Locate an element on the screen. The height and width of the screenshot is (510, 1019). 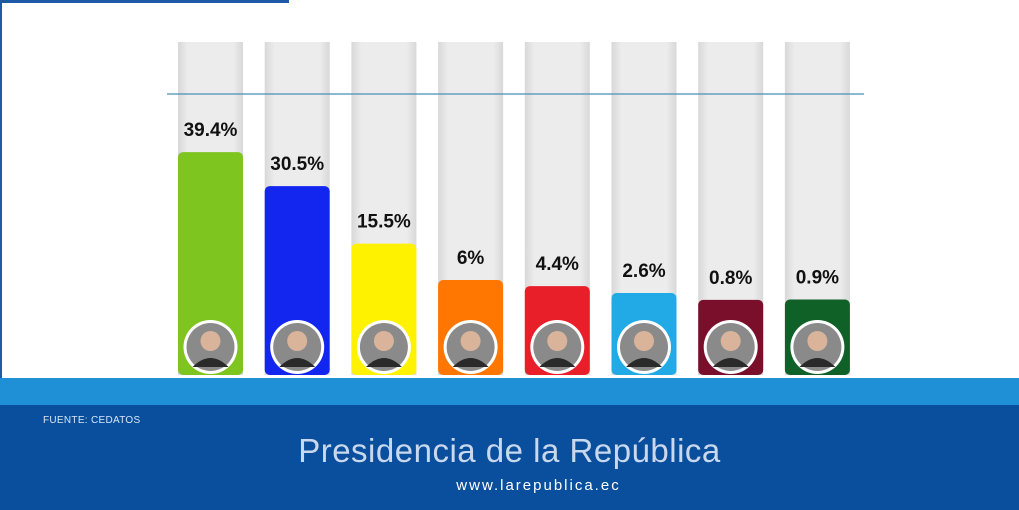
value-label: 30.5% is located at coordinates (297, 164).